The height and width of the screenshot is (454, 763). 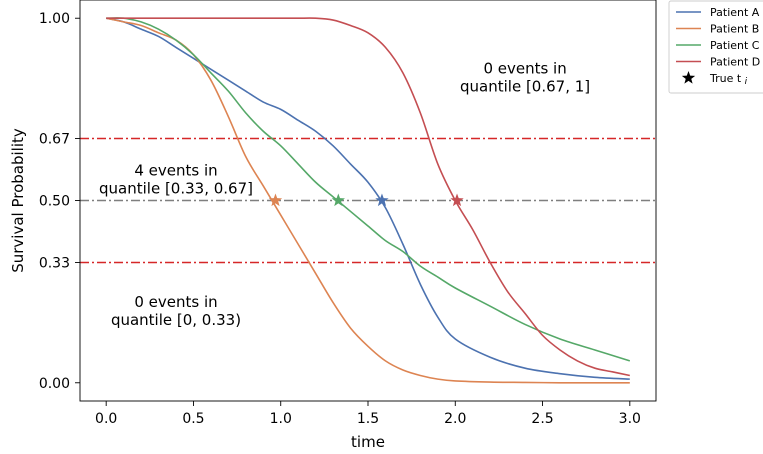 What do you see at coordinates (106, 419) in the screenshot?
I see `x-tick-label: 0.0` at bounding box center [106, 419].